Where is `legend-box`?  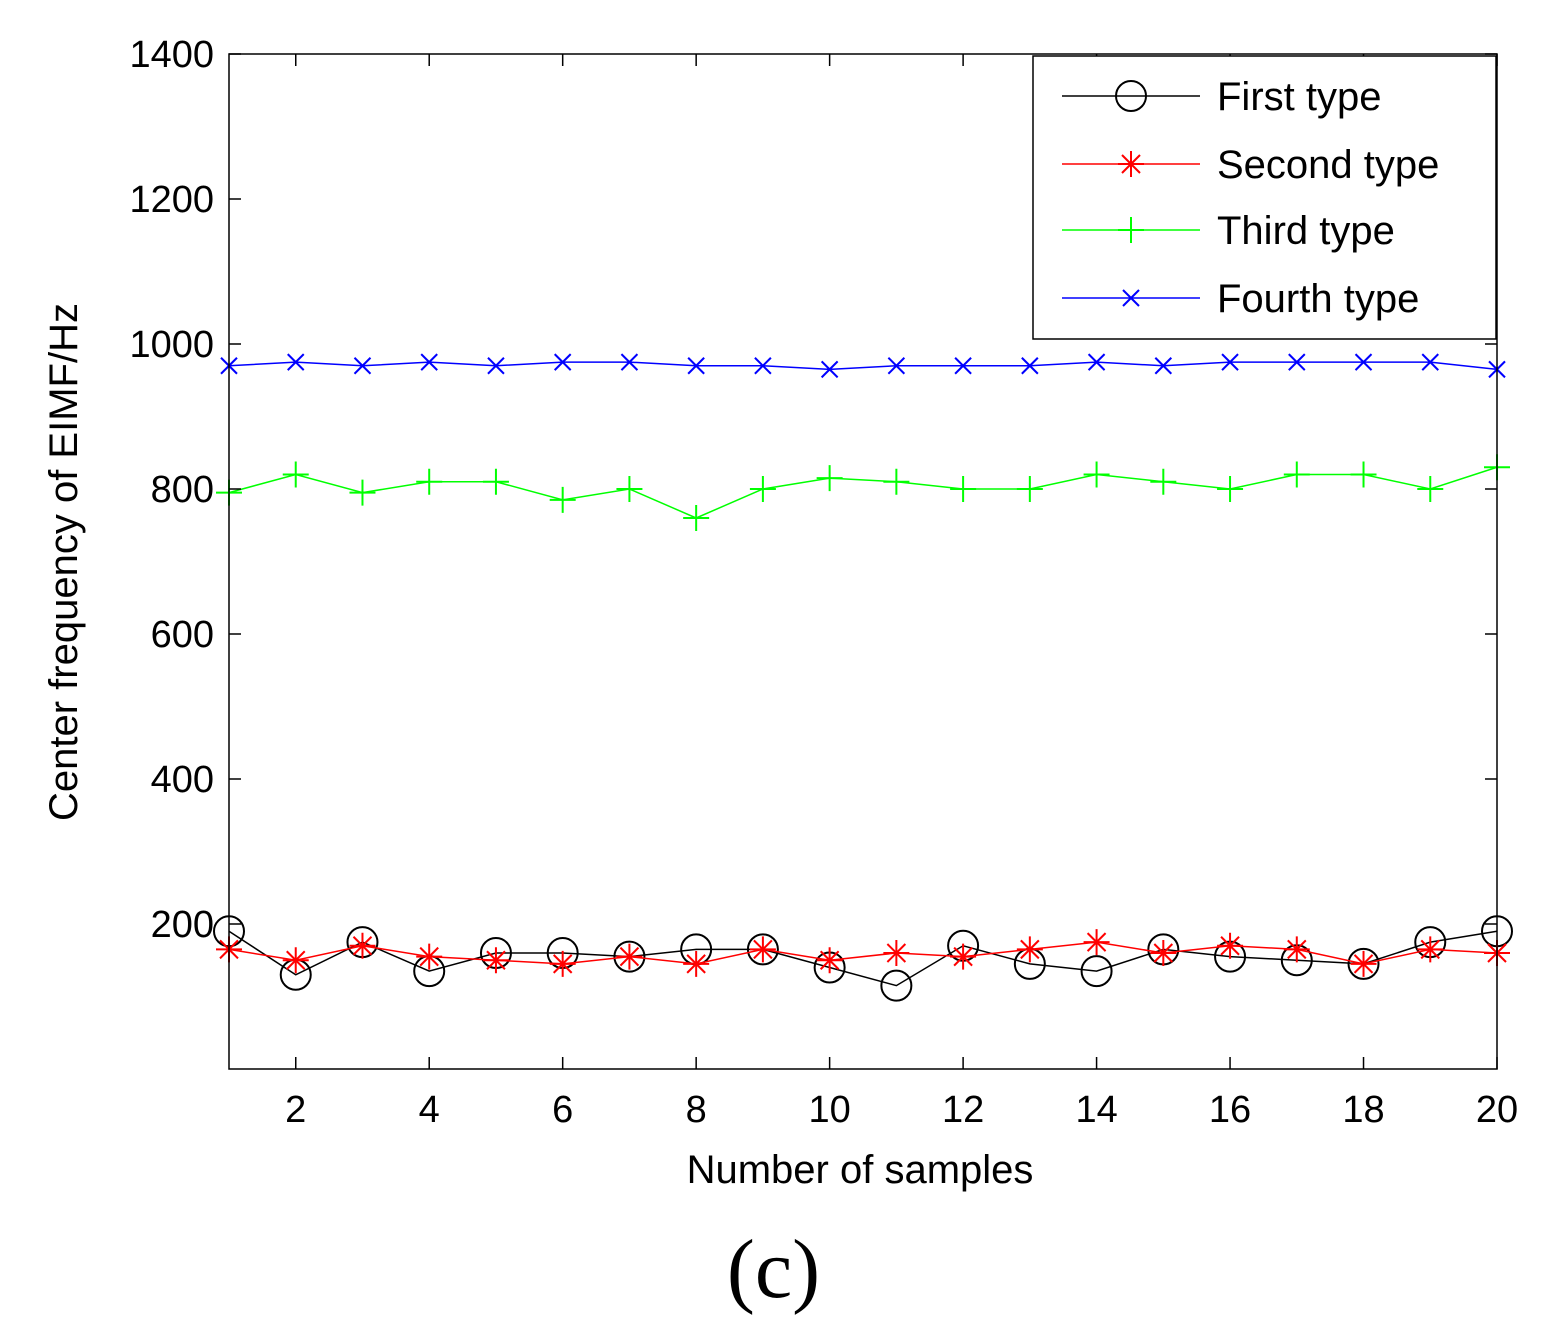 legend-box is located at coordinates (1264, 197).